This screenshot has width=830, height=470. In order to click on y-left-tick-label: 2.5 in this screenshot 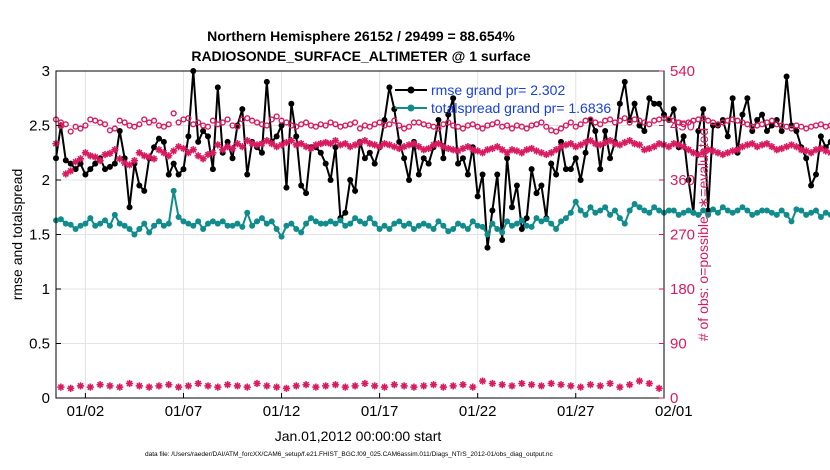, I will do `click(39, 126)`.